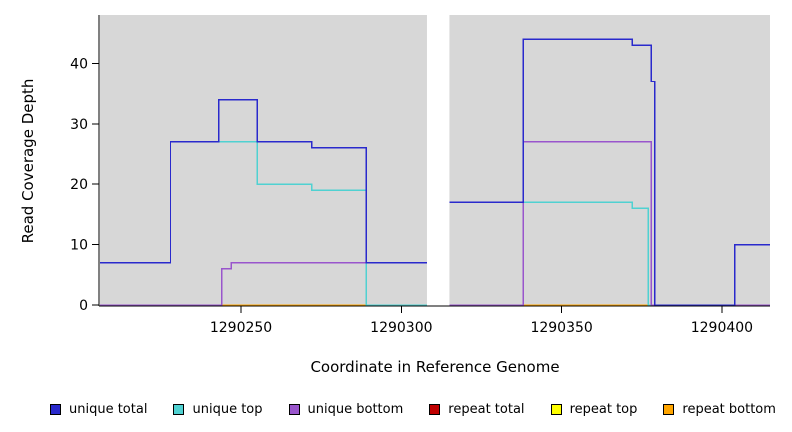  What do you see at coordinates (79, 185) in the screenshot?
I see `y-tick-label: 20` at bounding box center [79, 185].